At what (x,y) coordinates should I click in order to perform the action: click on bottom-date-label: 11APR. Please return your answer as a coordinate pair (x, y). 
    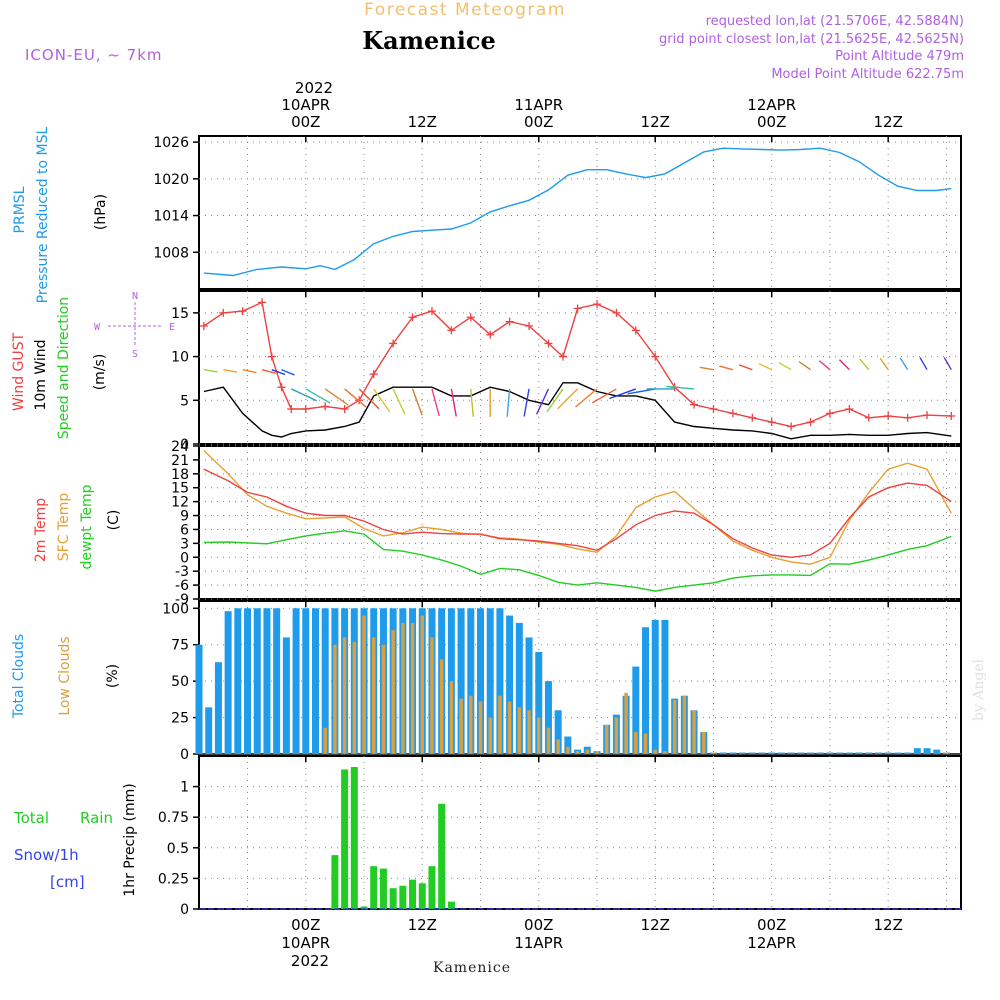
    Looking at the image, I should click on (538, 943).